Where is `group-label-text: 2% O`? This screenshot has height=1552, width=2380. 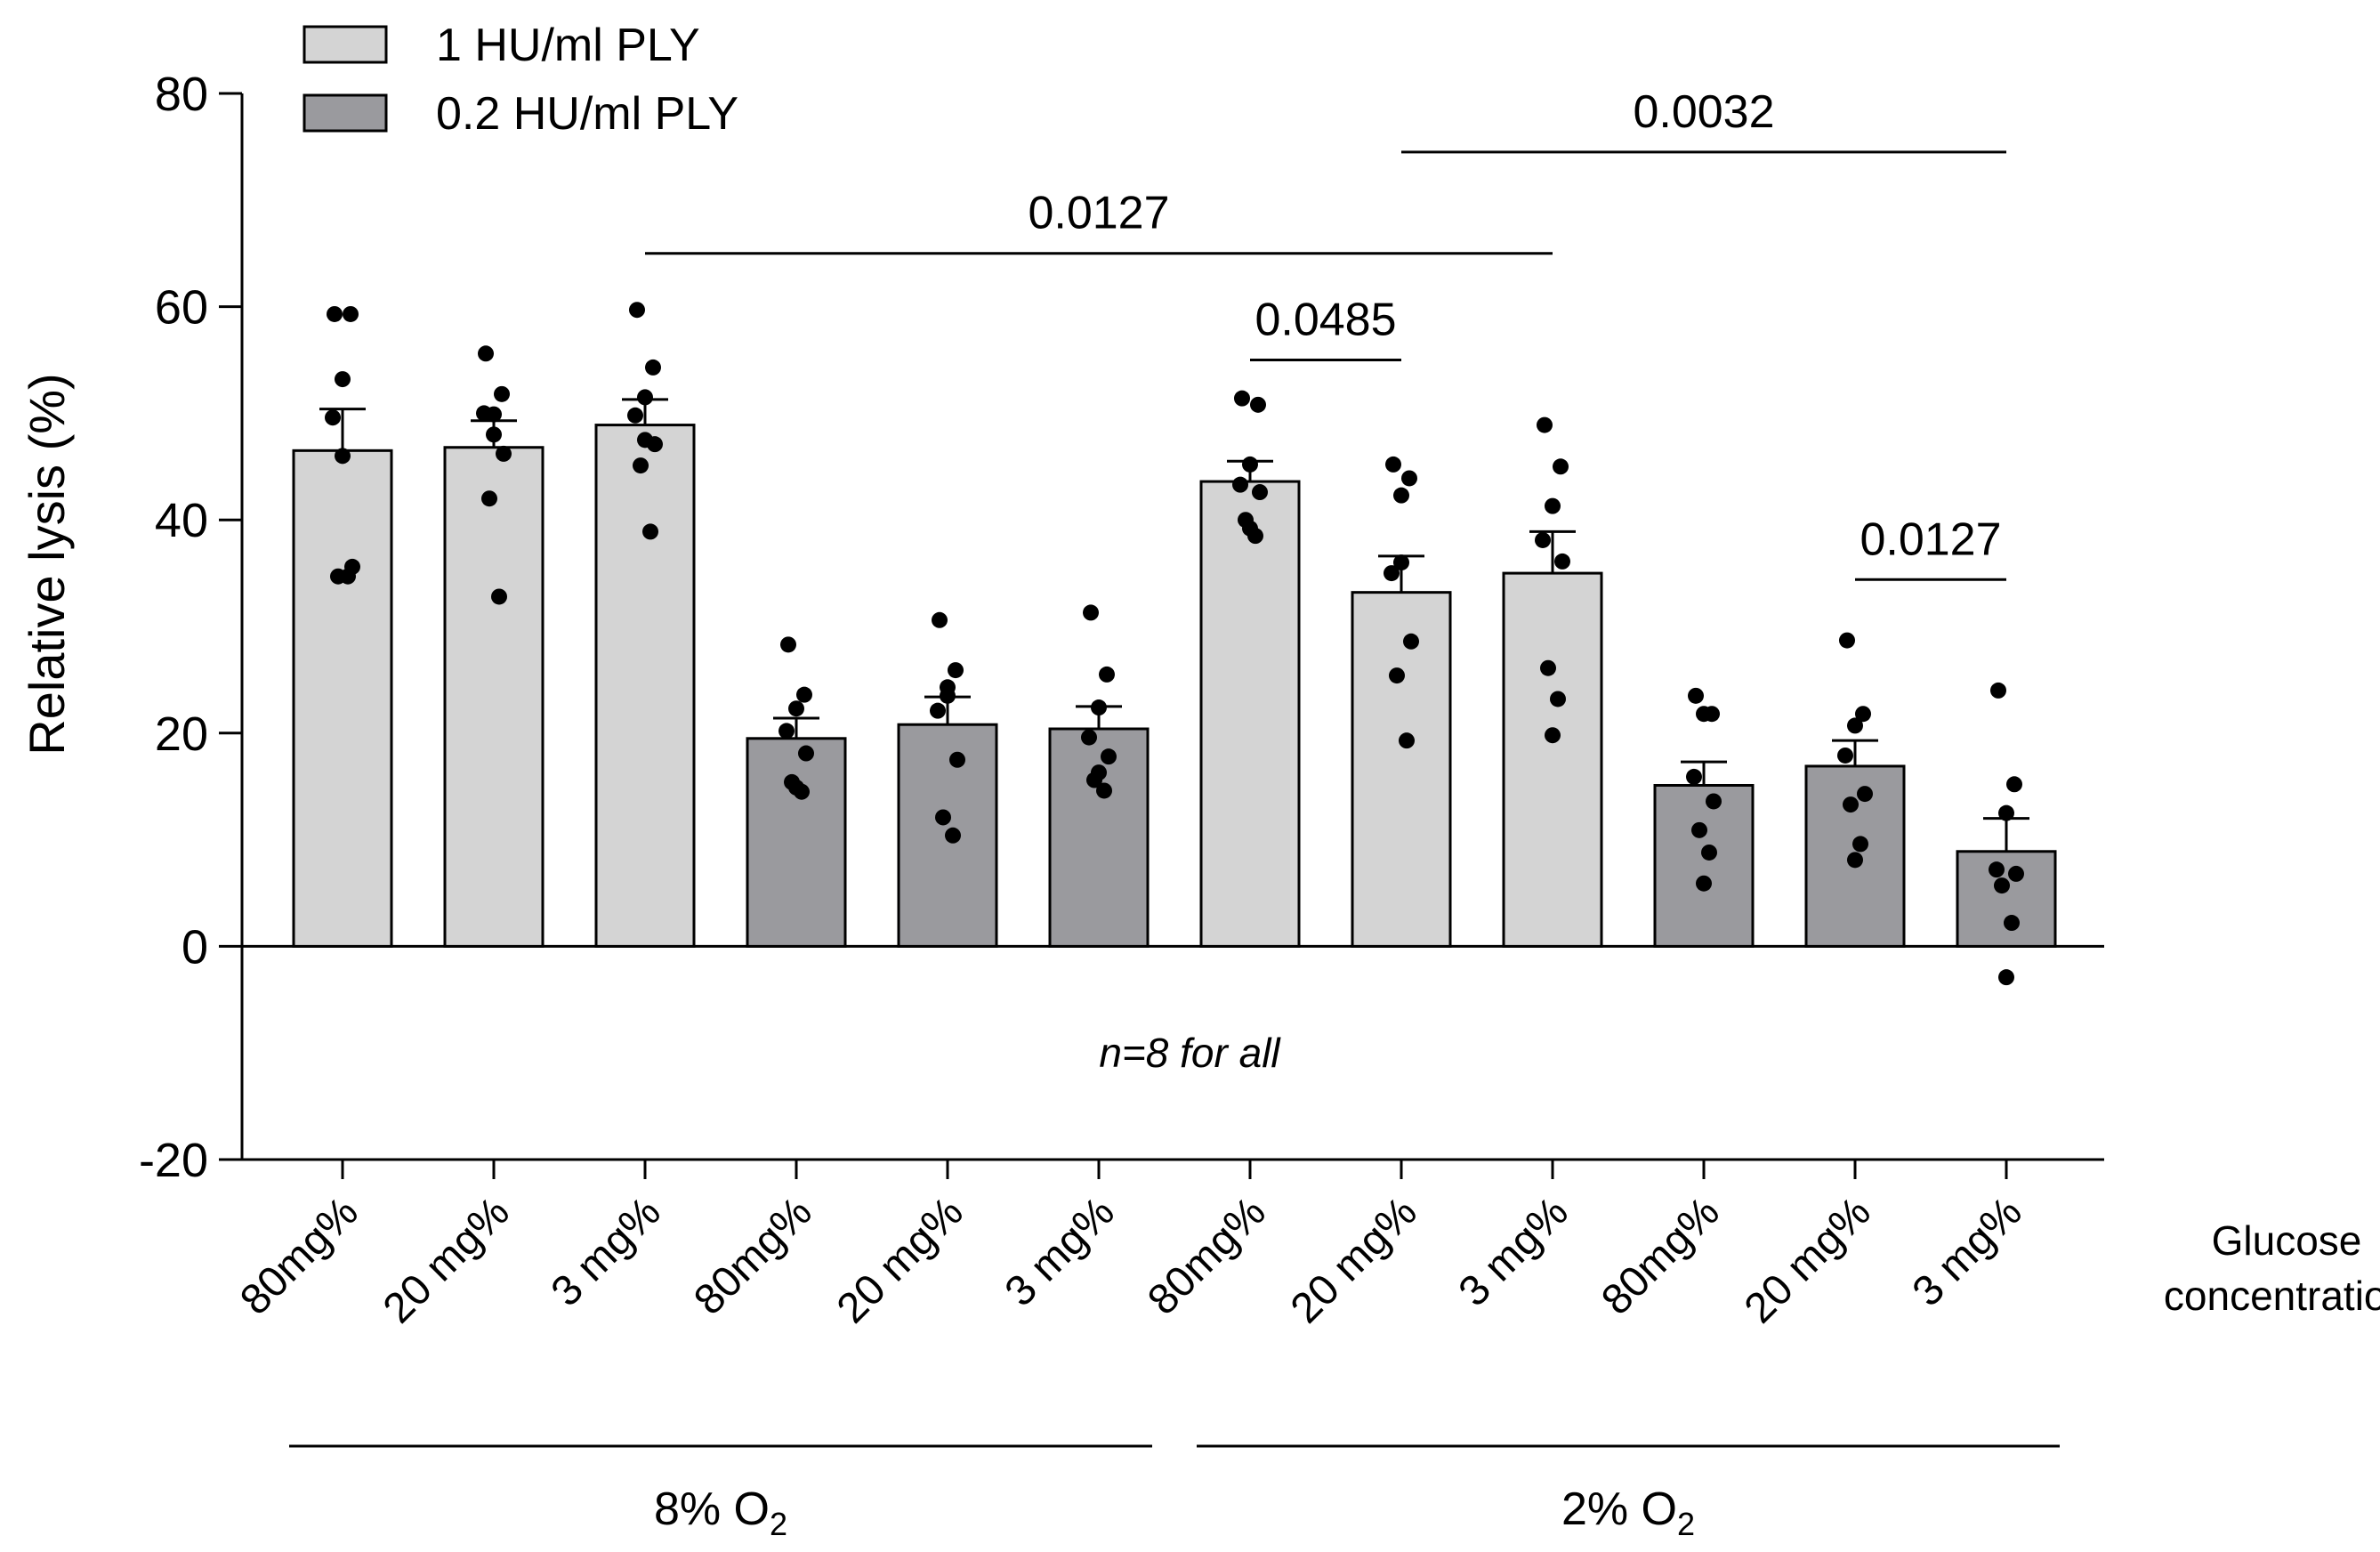 group-label-text: 2% O is located at coordinates (1619, 1509).